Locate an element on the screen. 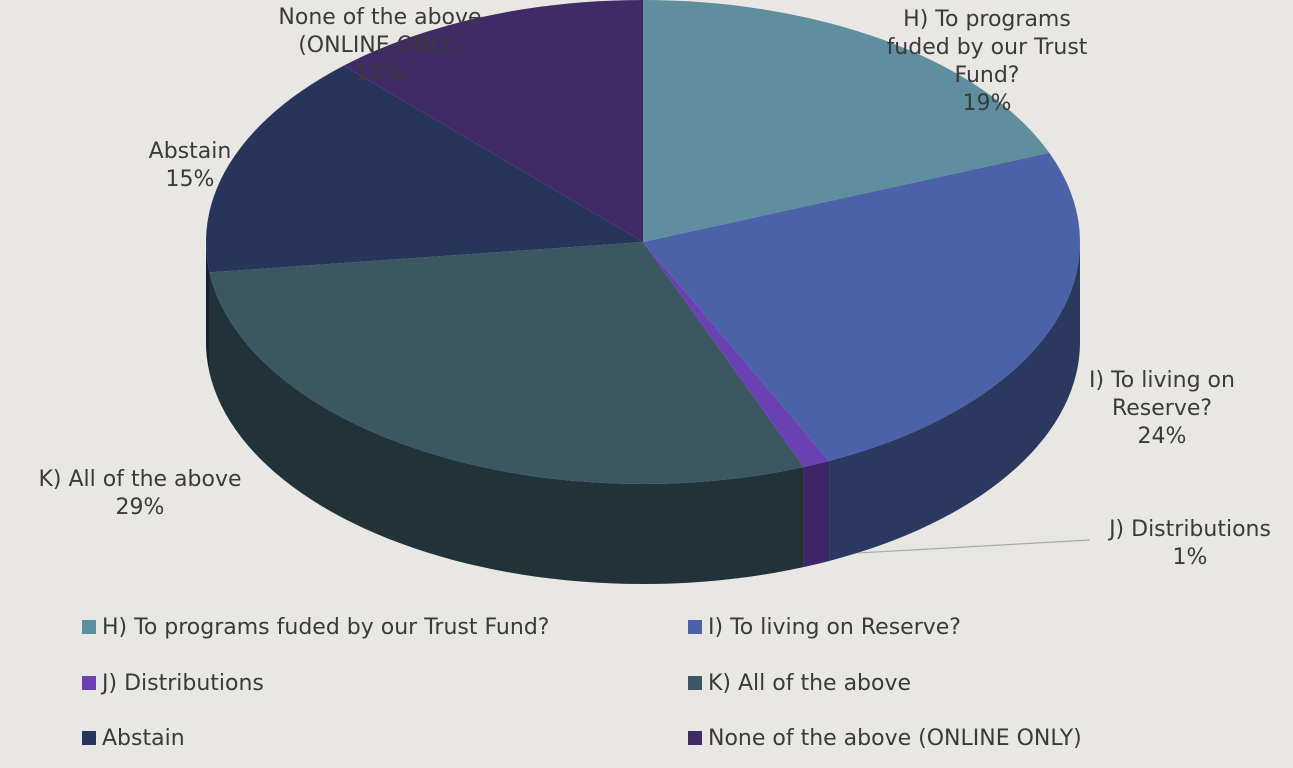 This screenshot has height=768, width=1293. legend-item: Abstain is located at coordinates (133, 738).